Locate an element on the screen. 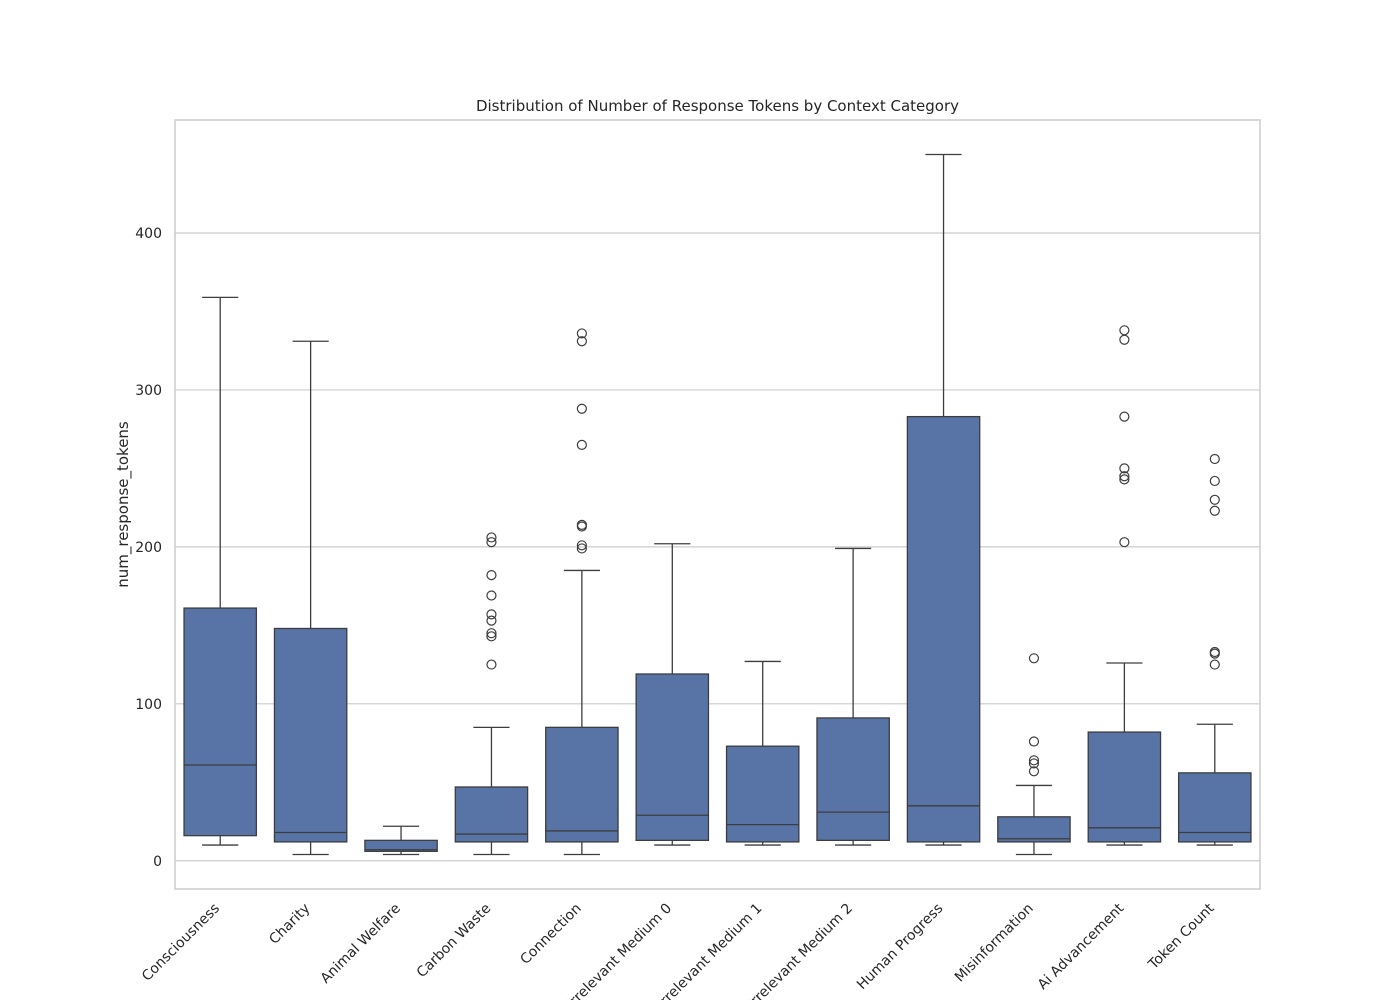  box-group-token-count is located at coordinates (1214, 649).